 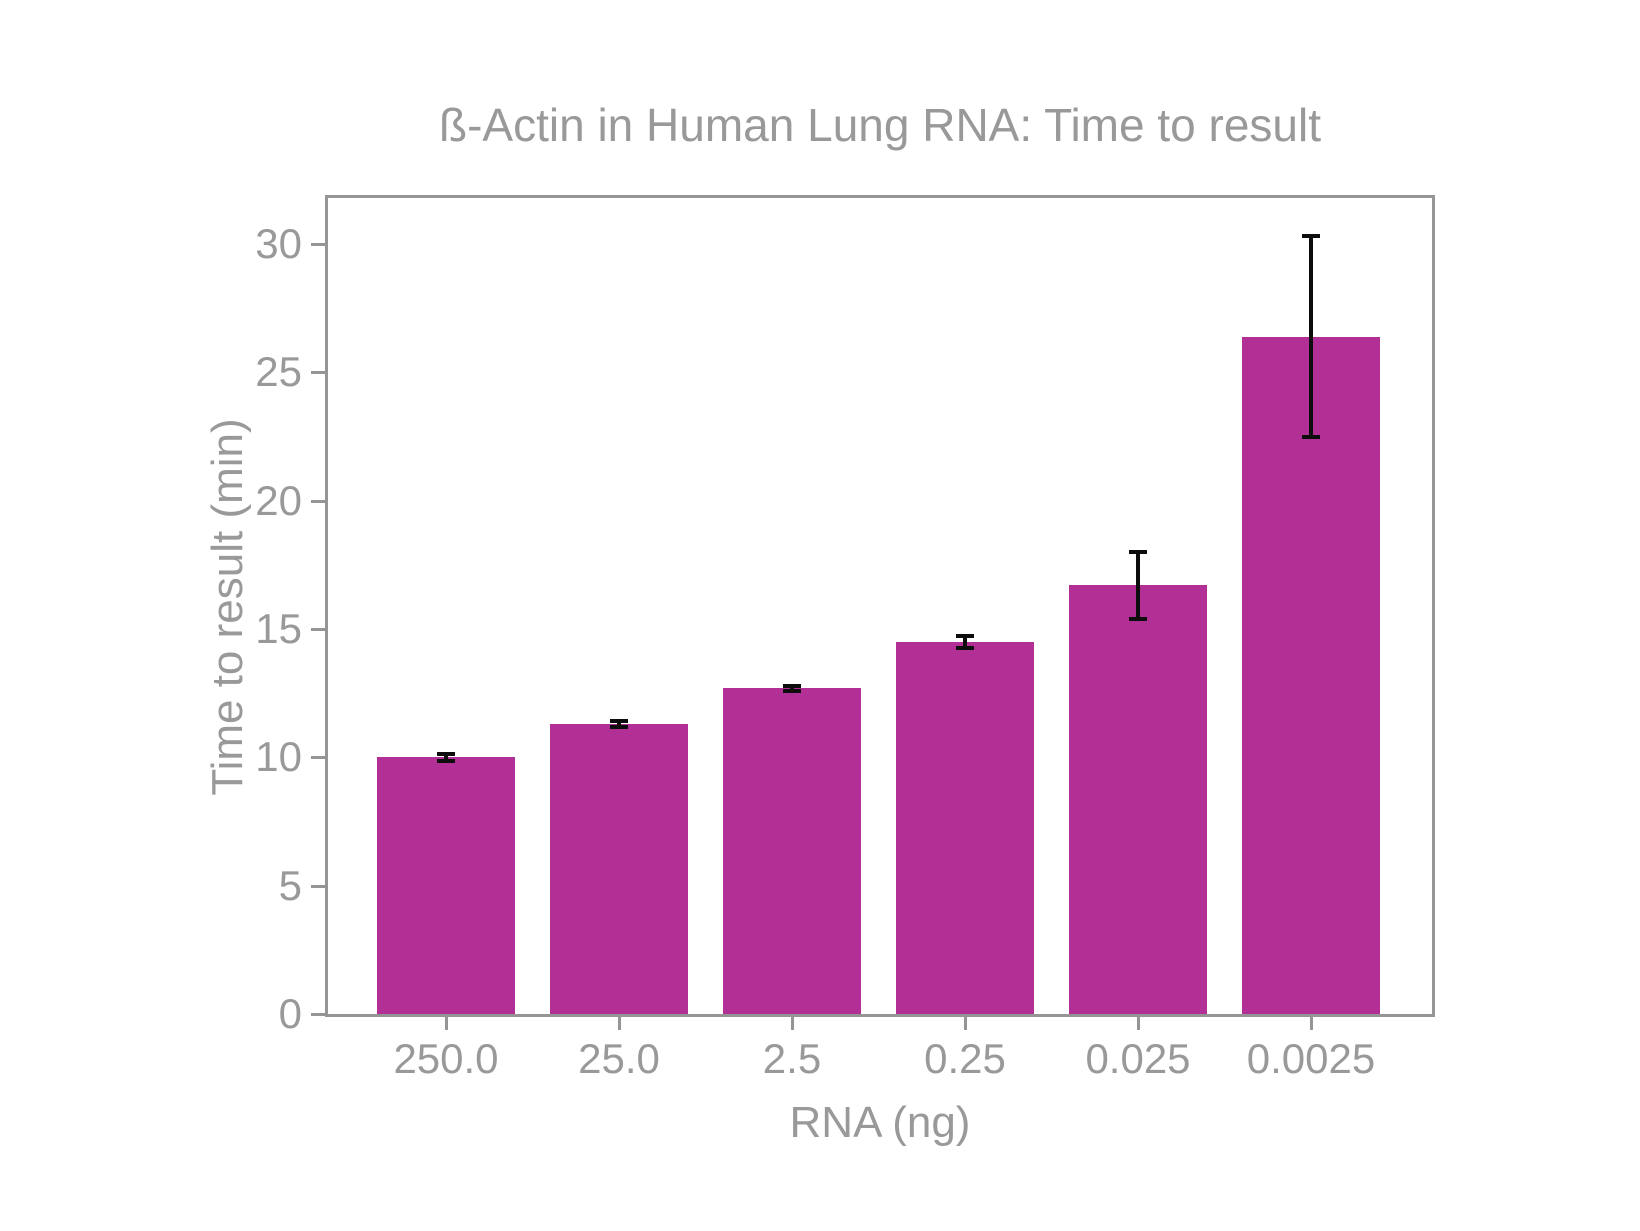 I want to click on y-tick-label: 20, so click(x=278, y=500).